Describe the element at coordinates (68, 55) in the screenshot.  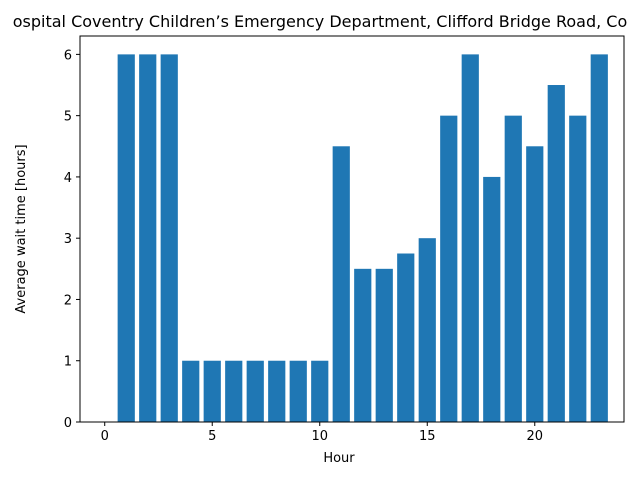
I see `y-tick-label: 6` at that location.